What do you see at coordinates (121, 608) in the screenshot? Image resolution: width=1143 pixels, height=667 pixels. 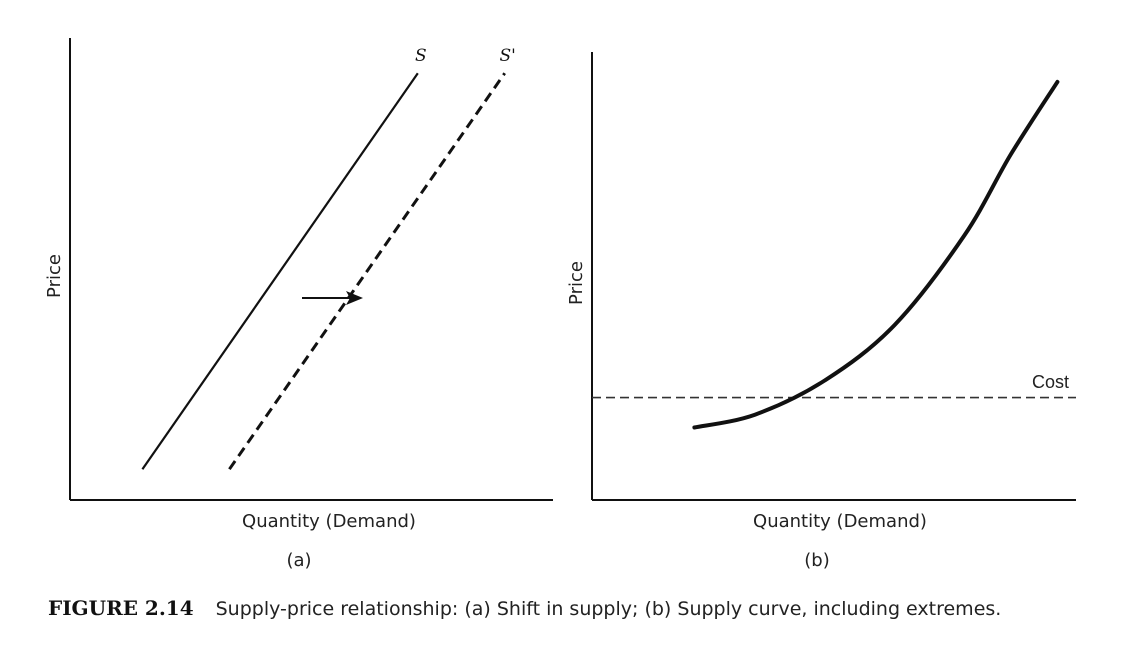 I see `figure-number: FIGURE 2.14` at bounding box center [121, 608].